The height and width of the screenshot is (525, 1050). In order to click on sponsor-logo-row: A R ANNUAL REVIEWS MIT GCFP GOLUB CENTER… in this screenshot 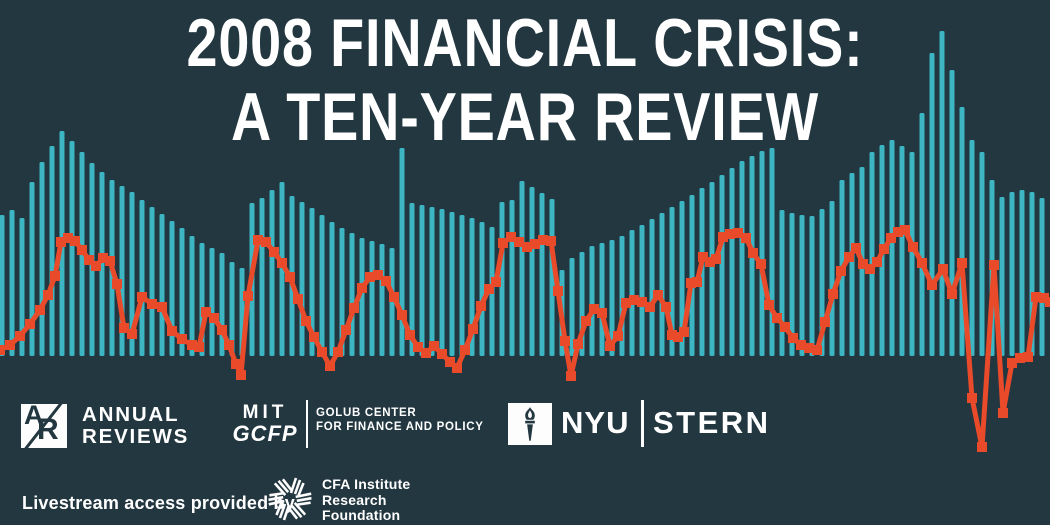, I will do `click(525, 425)`.